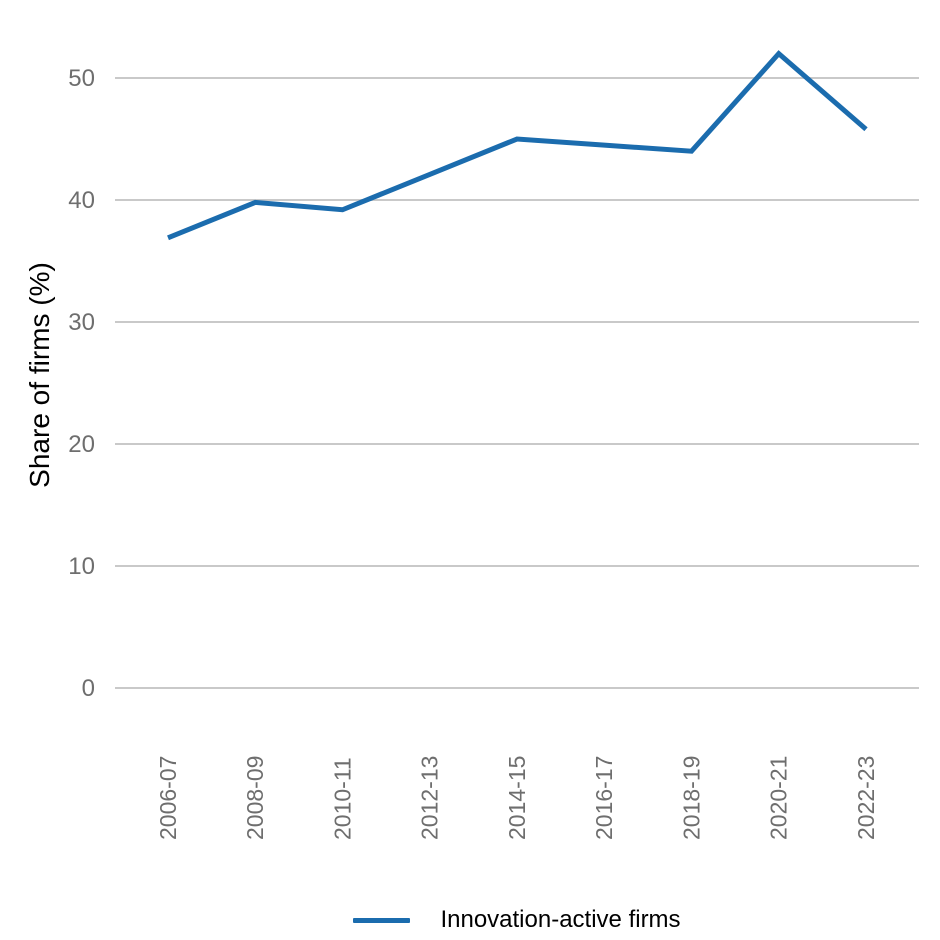 This screenshot has height=940, width=940. What do you see at coordinates (342, 798) in the screenshot?
I see `x-tick-label-2010-11: 2010-11` at bounding box center [342, 798].